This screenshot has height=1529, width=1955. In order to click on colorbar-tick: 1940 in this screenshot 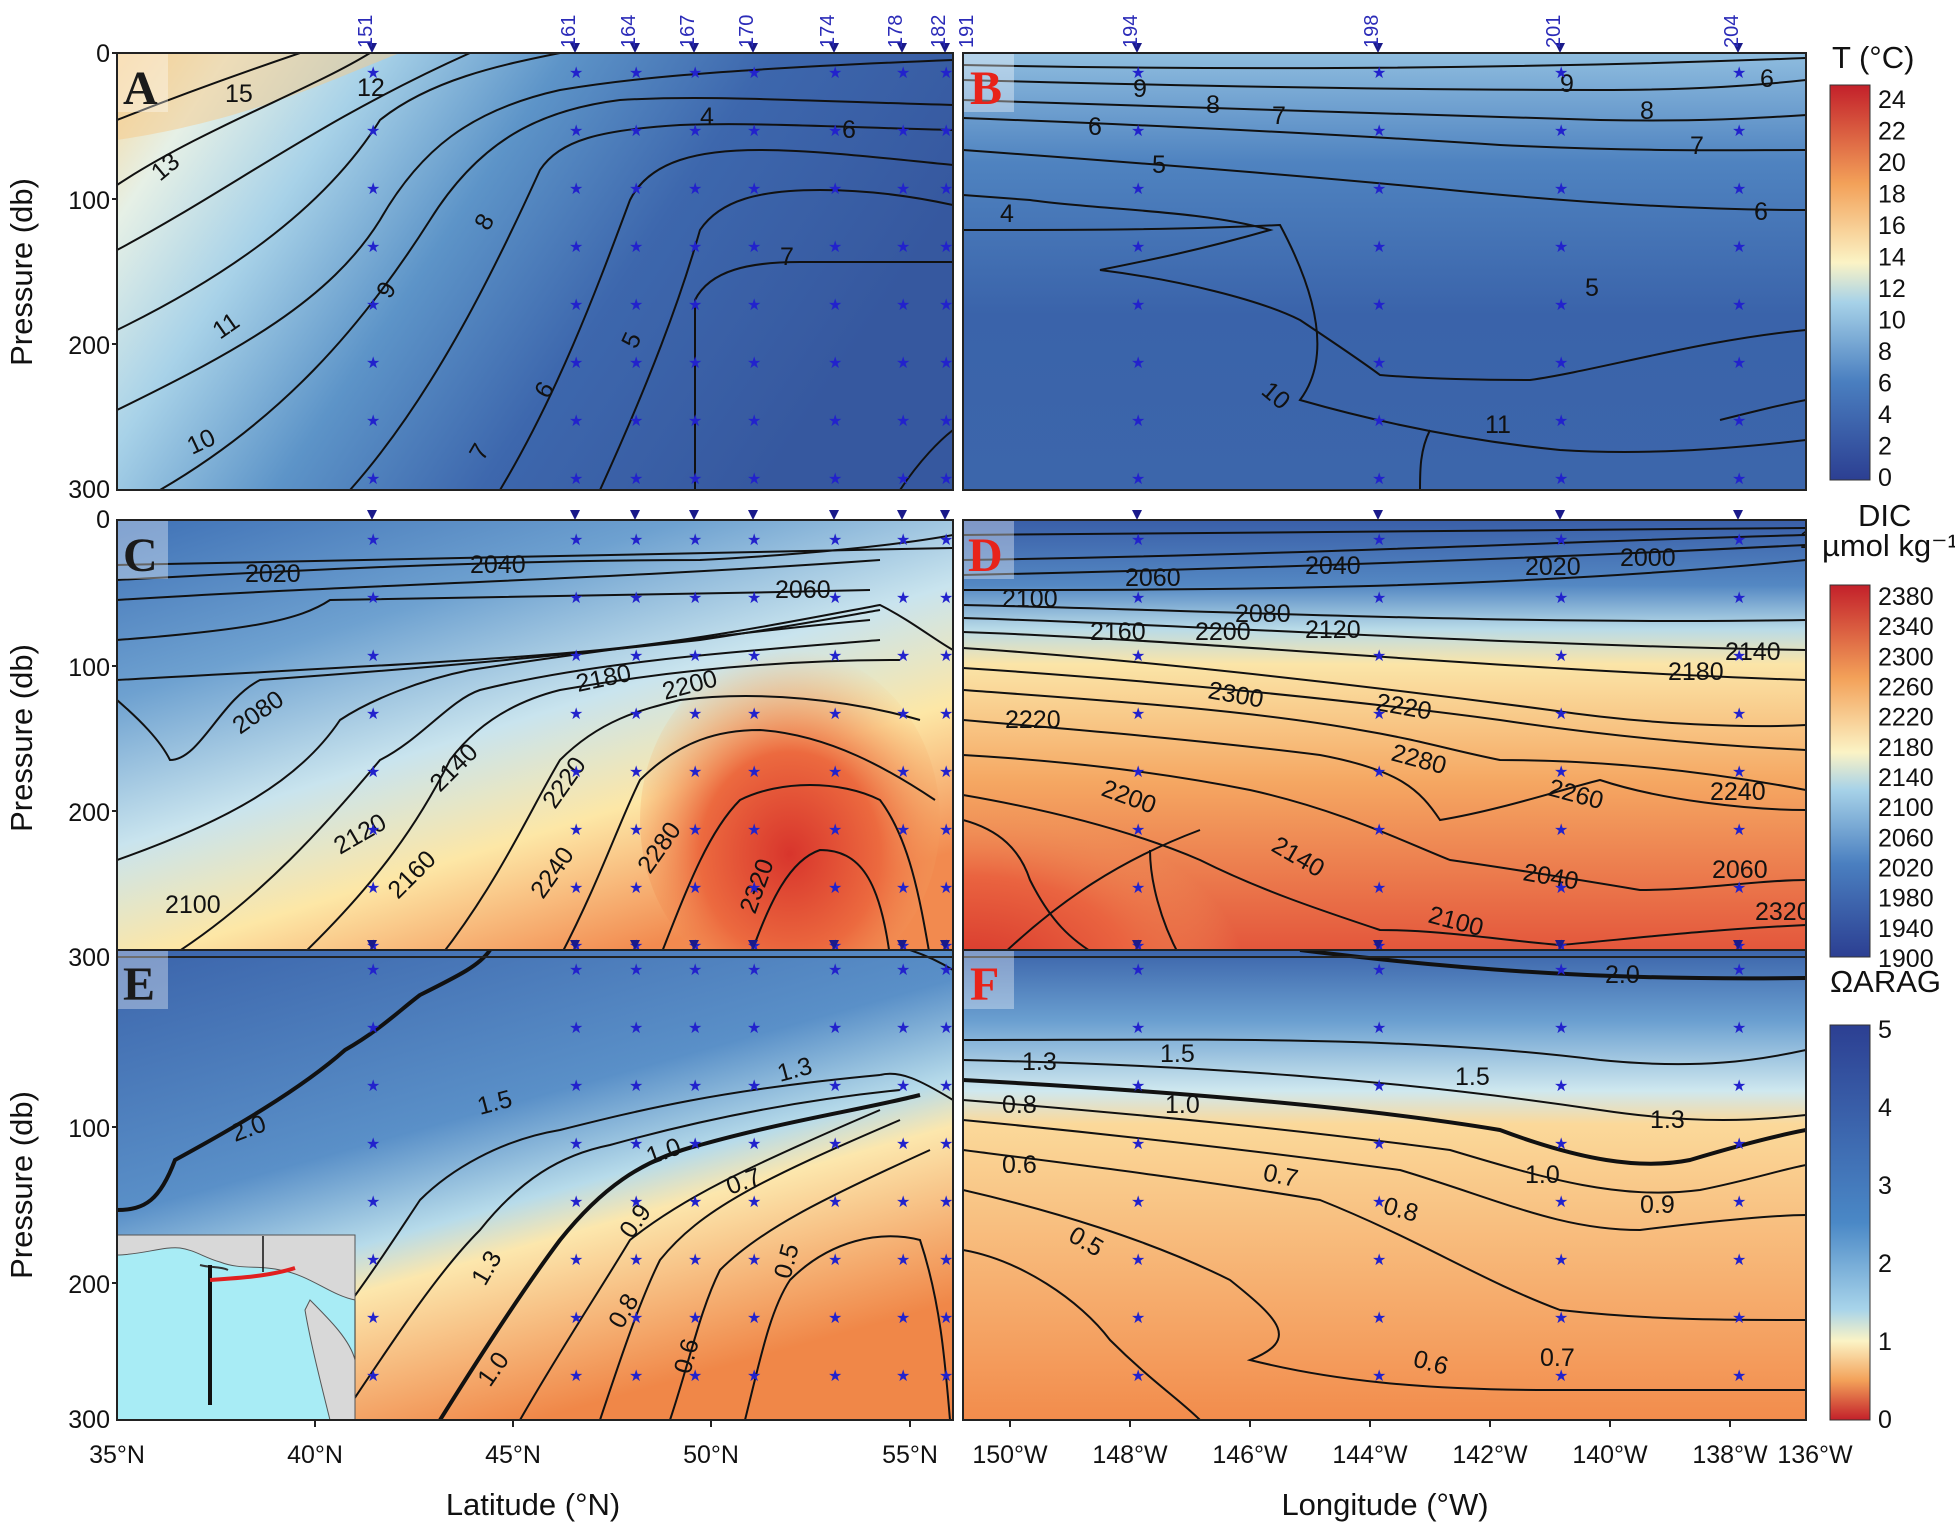, I will do `click(1906, 929)`.